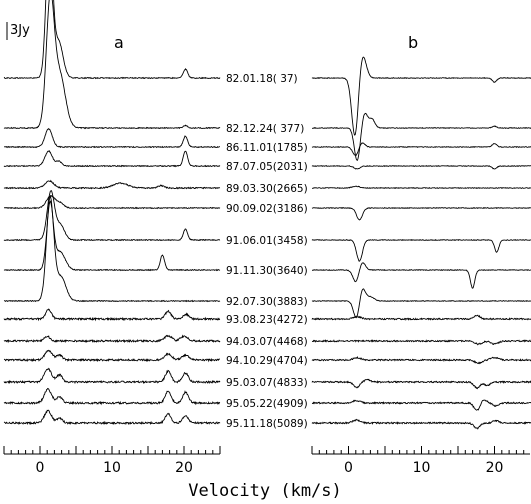  I want to click on epoch-label: 93.08.23(4272), so click(267, 320).